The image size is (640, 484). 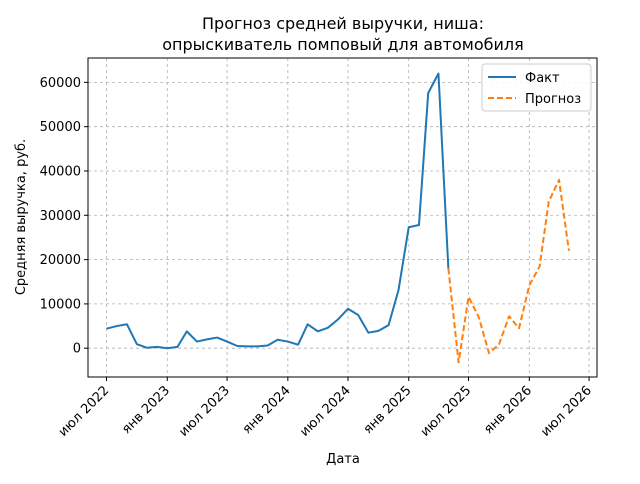 I want to click on x-tick-label: янв 2024, so click(x=267, y=410).